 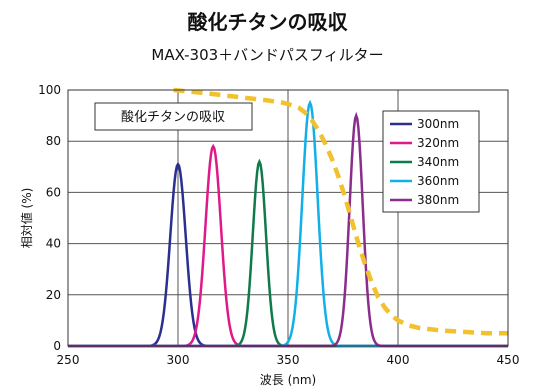 I want to click on legend-label-300nm: 300nm, so click(x=438, y=124).